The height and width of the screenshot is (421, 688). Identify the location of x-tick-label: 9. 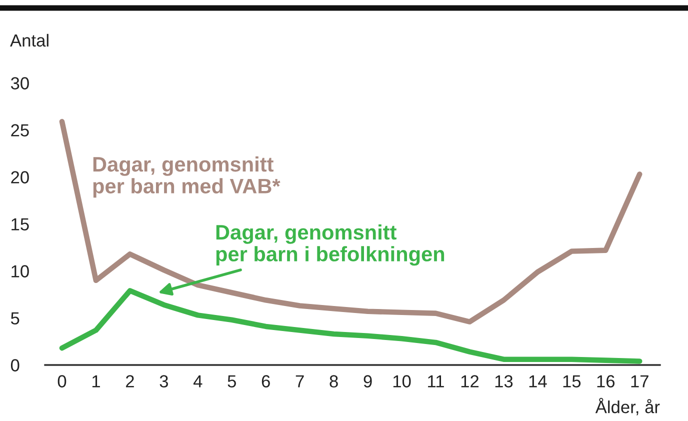
(368, 381).